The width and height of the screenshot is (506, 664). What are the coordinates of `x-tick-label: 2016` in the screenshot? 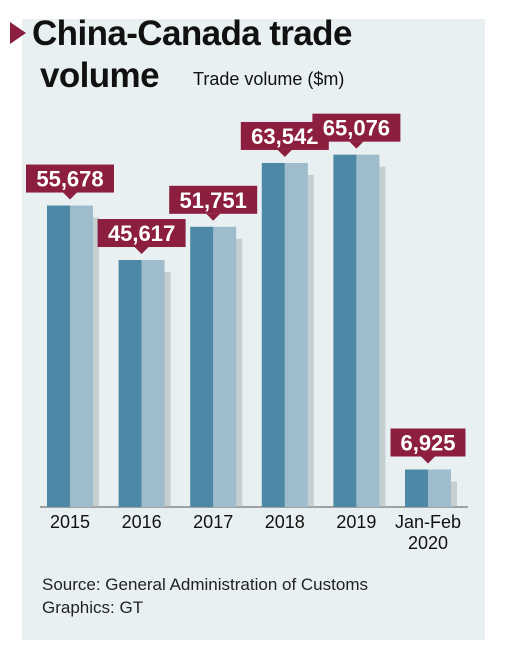 It's located at (142, 522).